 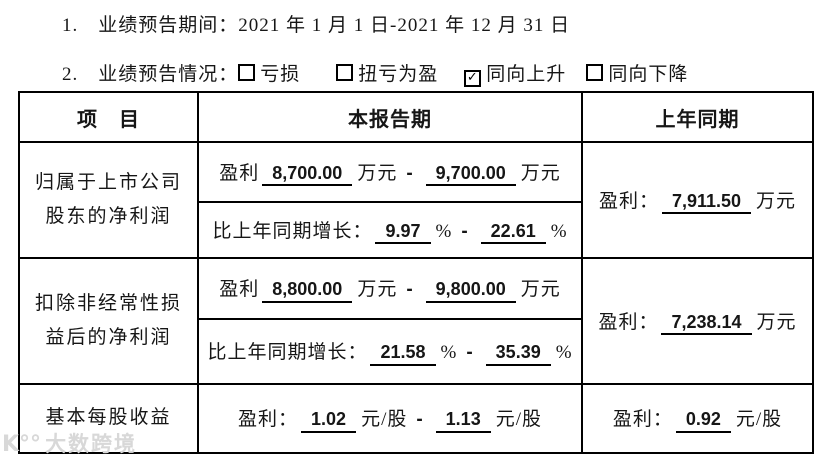 I want to click on table-row: 基本每股收益 盈利： 1.02 元/股 -1.13 元/股 盈利： 0.92 元/股, so click(x=416, y=418).